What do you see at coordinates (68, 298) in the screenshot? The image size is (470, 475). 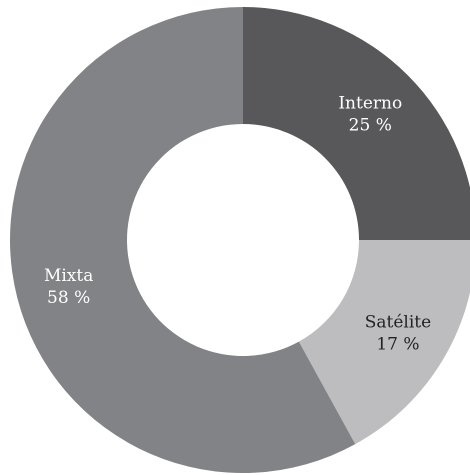 I see `slice-value-label: 58 %` at bounding box center [68, 298].